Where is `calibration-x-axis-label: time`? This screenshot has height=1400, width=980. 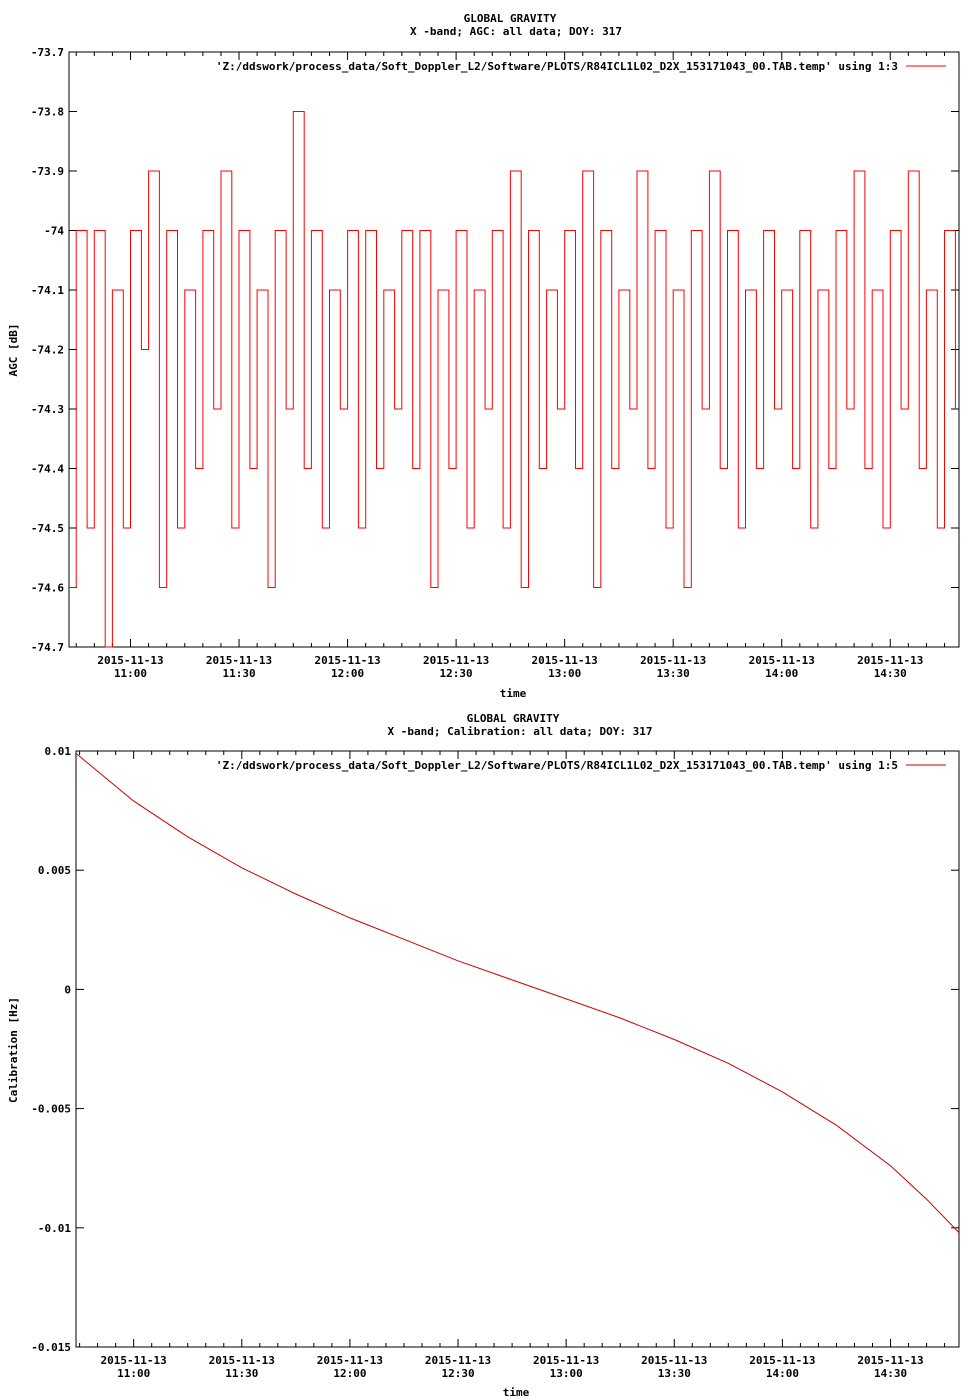
calibration-x-axis-label: time is located at coordinates (516, 1392).